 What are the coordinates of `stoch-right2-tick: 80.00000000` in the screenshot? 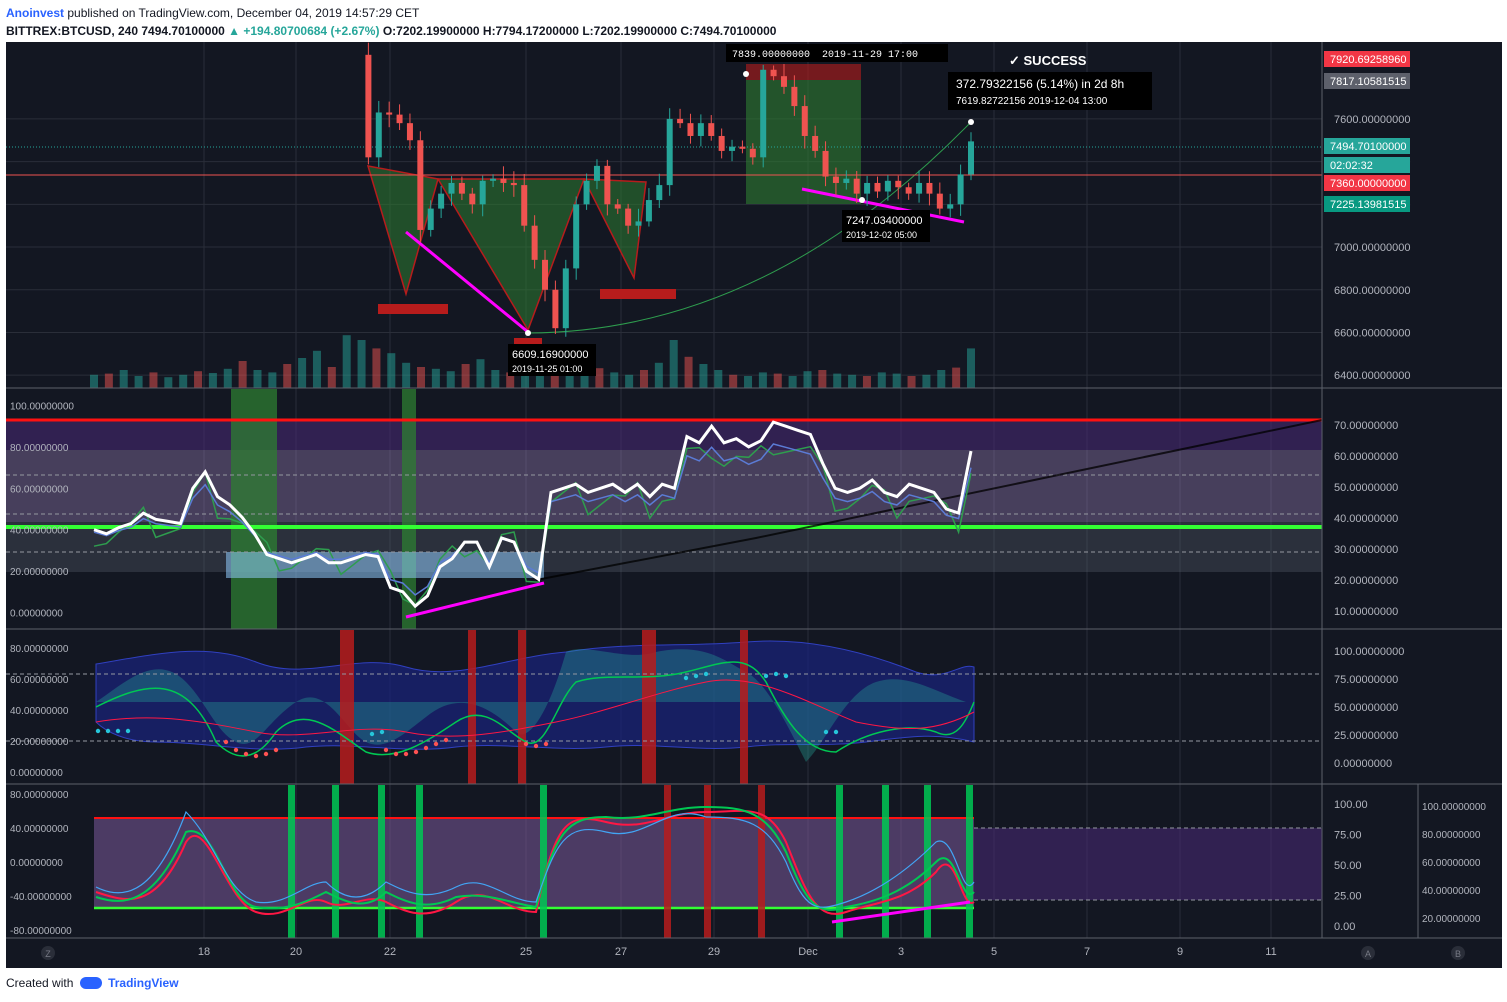 It's located at (1451, 835).